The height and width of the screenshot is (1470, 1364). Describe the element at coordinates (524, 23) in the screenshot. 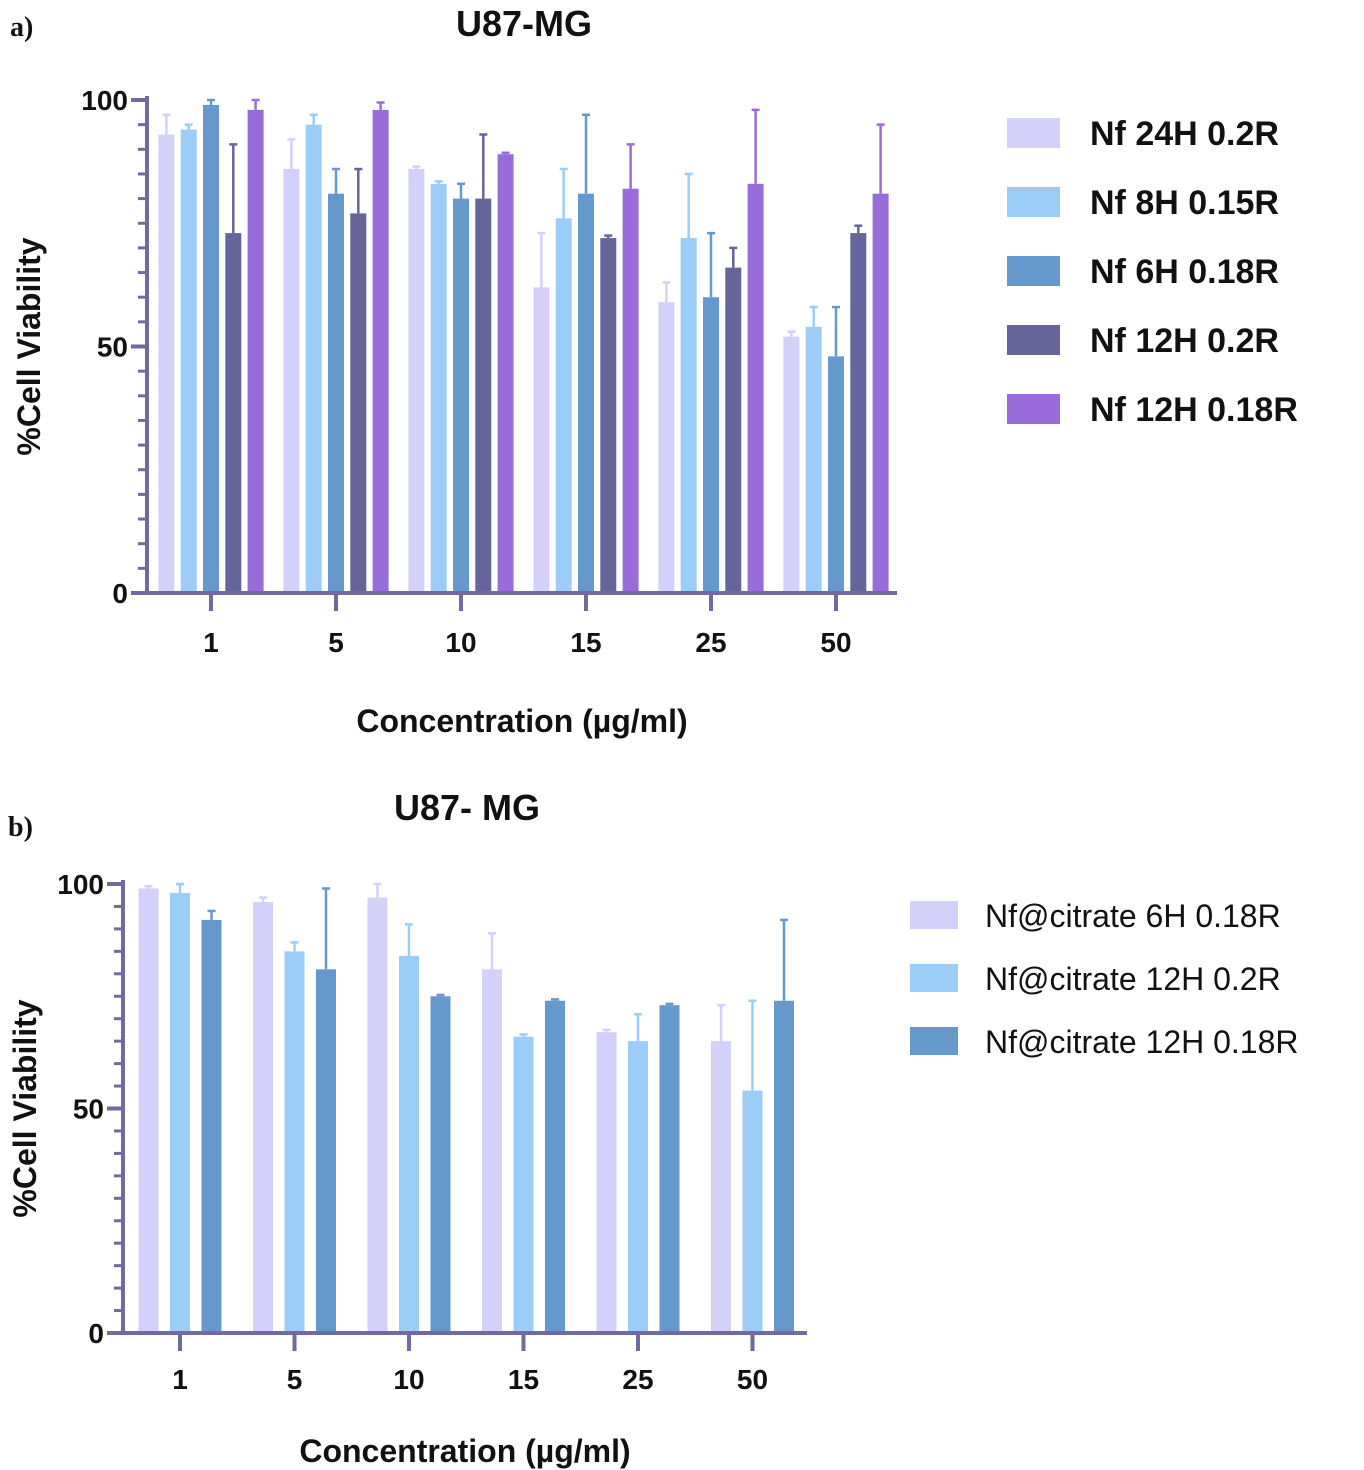

I see `chart-title: U87-MG` at that location.